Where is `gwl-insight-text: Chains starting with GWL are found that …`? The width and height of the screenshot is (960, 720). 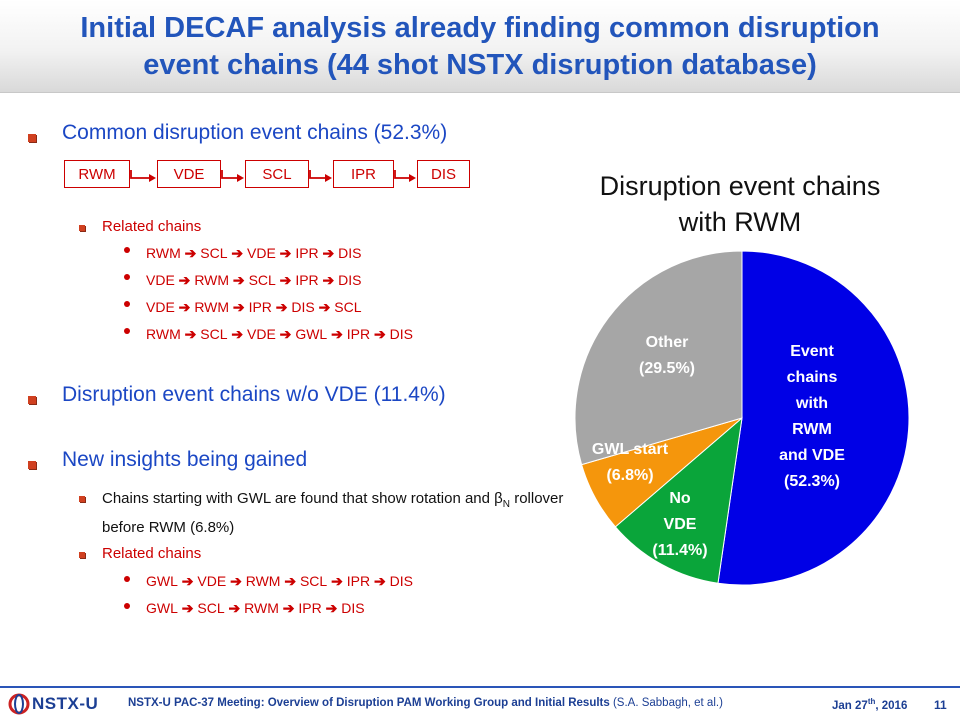 gwl-insight-text: Chains starting with GWL are found that … is located at coordinates (337, 513).